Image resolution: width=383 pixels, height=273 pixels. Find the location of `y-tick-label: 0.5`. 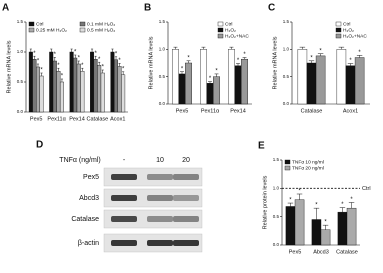

y-tick-label: 0.5 is located at coordinates (276, 216).